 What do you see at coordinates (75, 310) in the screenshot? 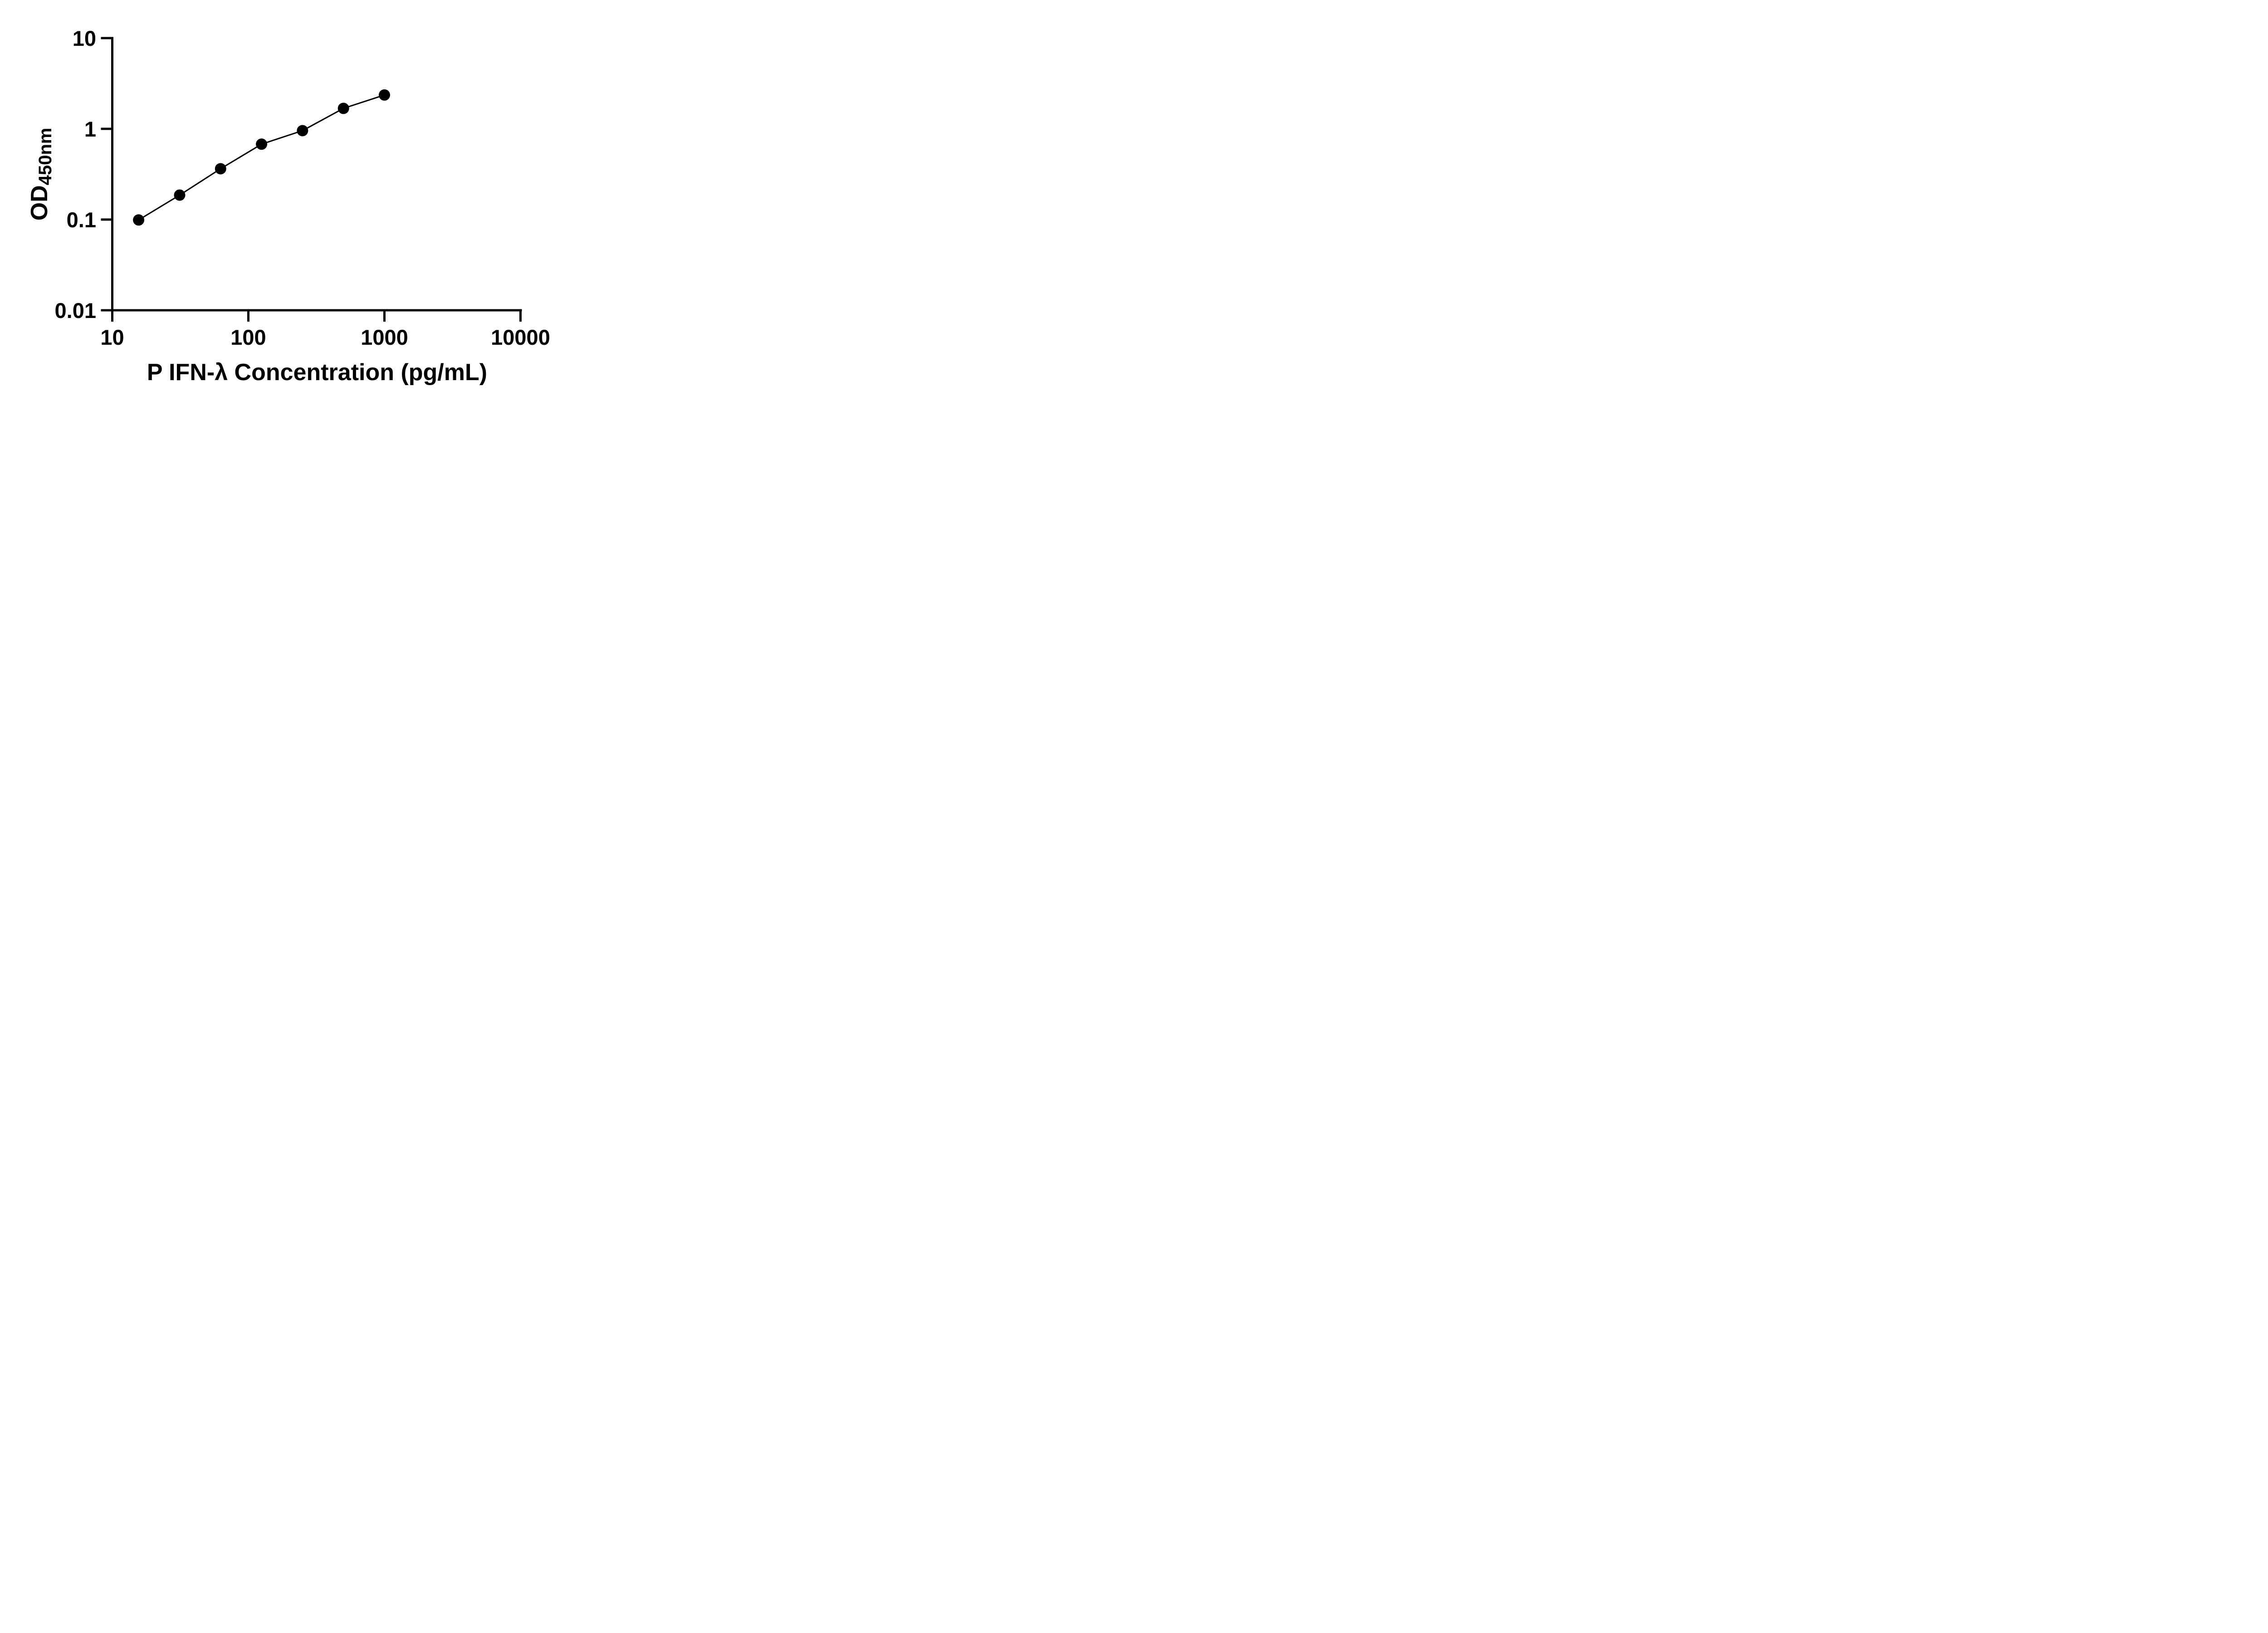
I see `y-tick-label: 0.01` at bounding box center [75, 310].